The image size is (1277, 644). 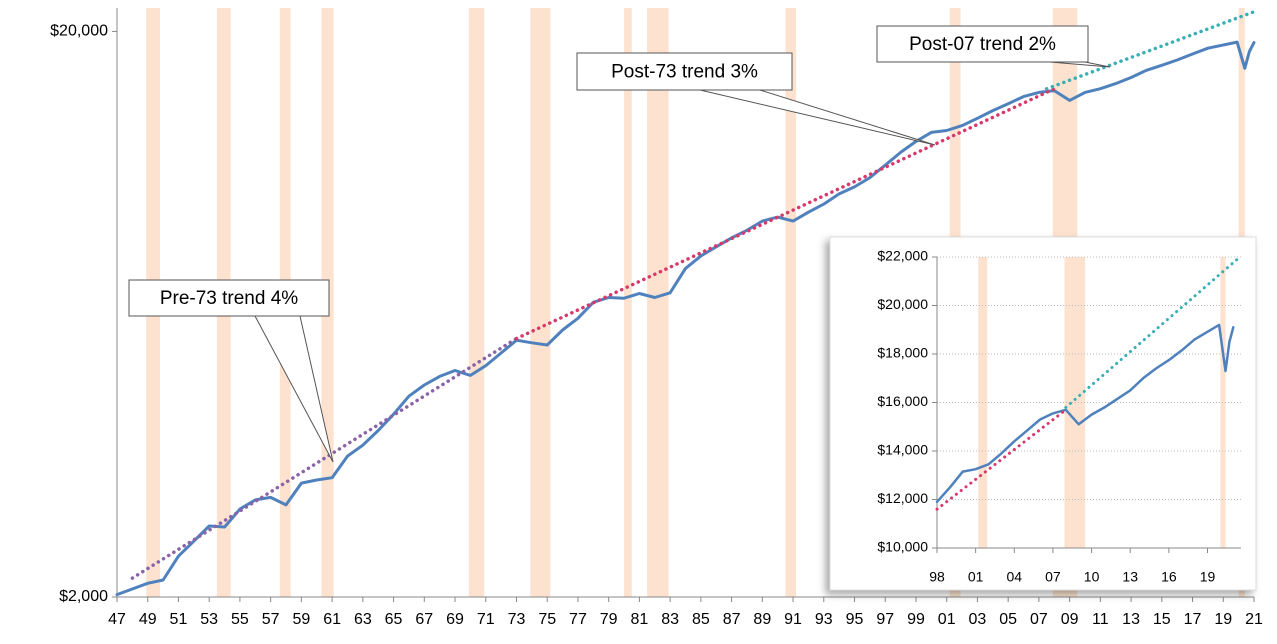 What do you see at coordinates (1070, 619) in the screenshot?
I see `x-tick-label: 09` at bounding box center [1070, 619].